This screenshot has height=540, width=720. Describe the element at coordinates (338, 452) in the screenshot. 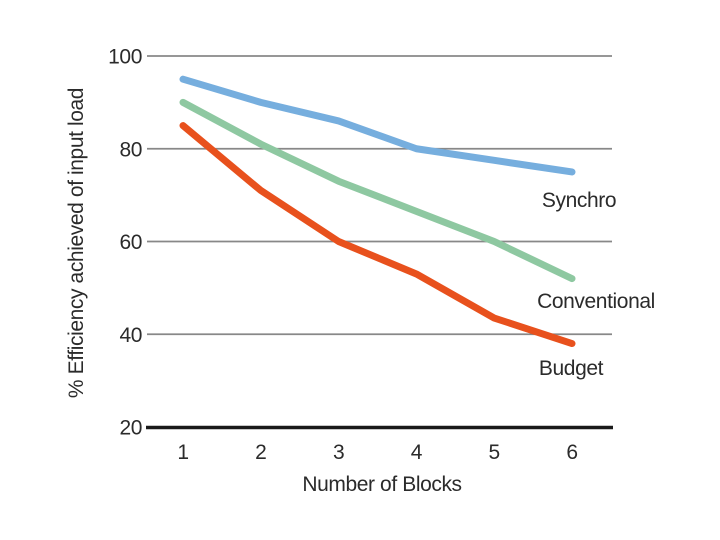

I see `x-tick-label-3: 3` at that location.